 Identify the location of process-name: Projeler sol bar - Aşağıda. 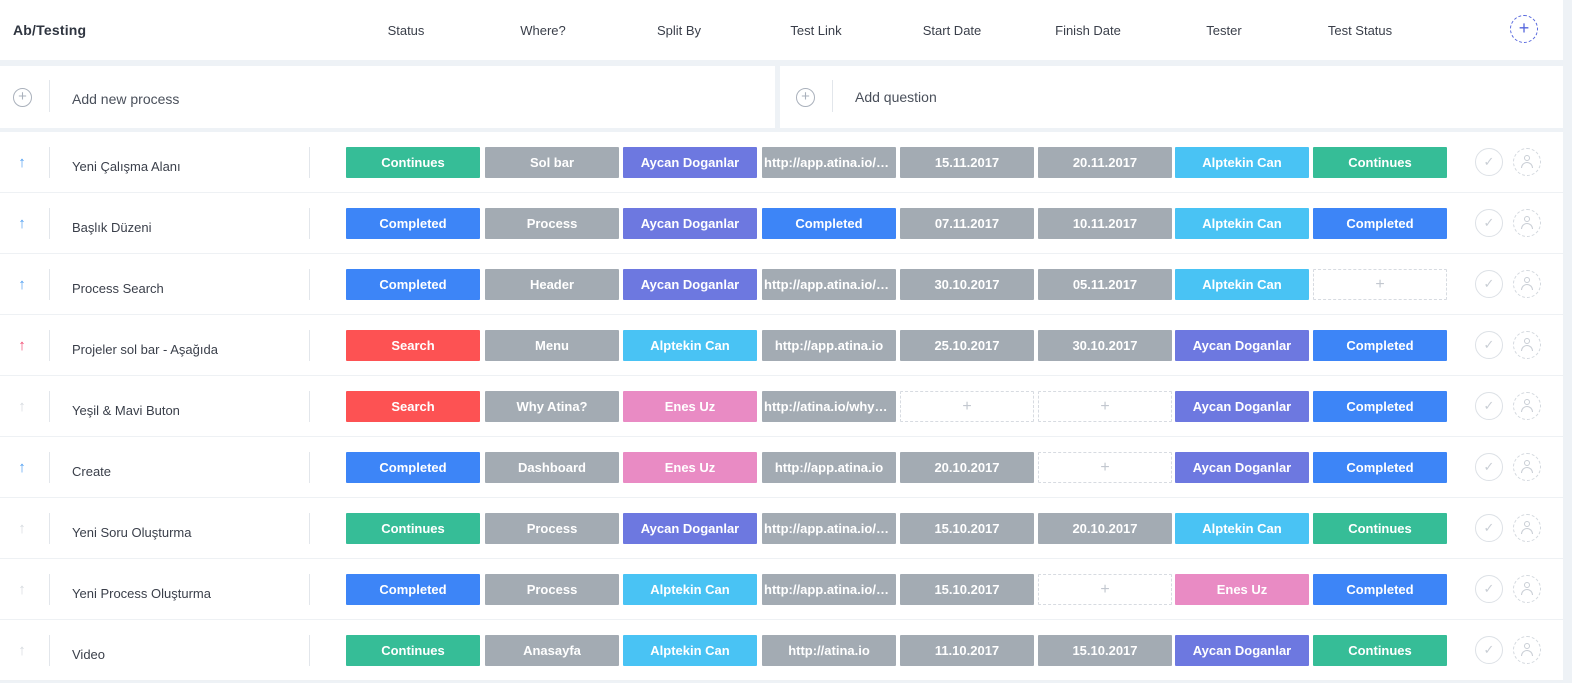
(145, 349).